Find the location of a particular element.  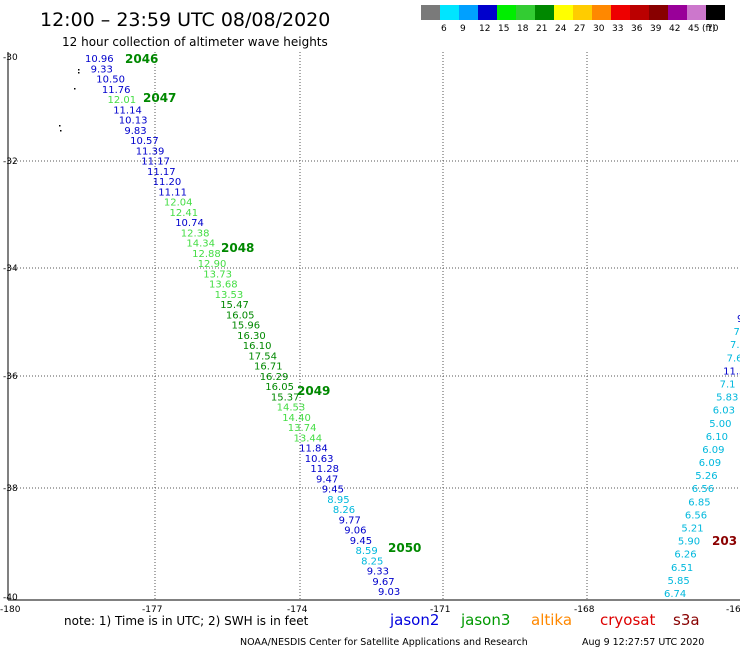

wave-height-label: 14.34 is located at coordinates (200, 244).